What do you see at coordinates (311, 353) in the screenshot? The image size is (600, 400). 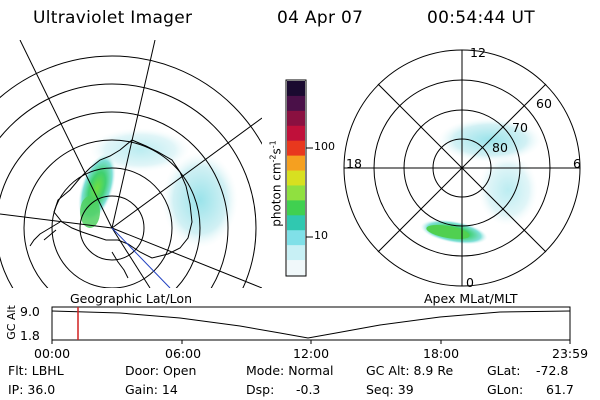 I see `altitude-xtick-1200: 12:00` at bounding box center [311, 353].